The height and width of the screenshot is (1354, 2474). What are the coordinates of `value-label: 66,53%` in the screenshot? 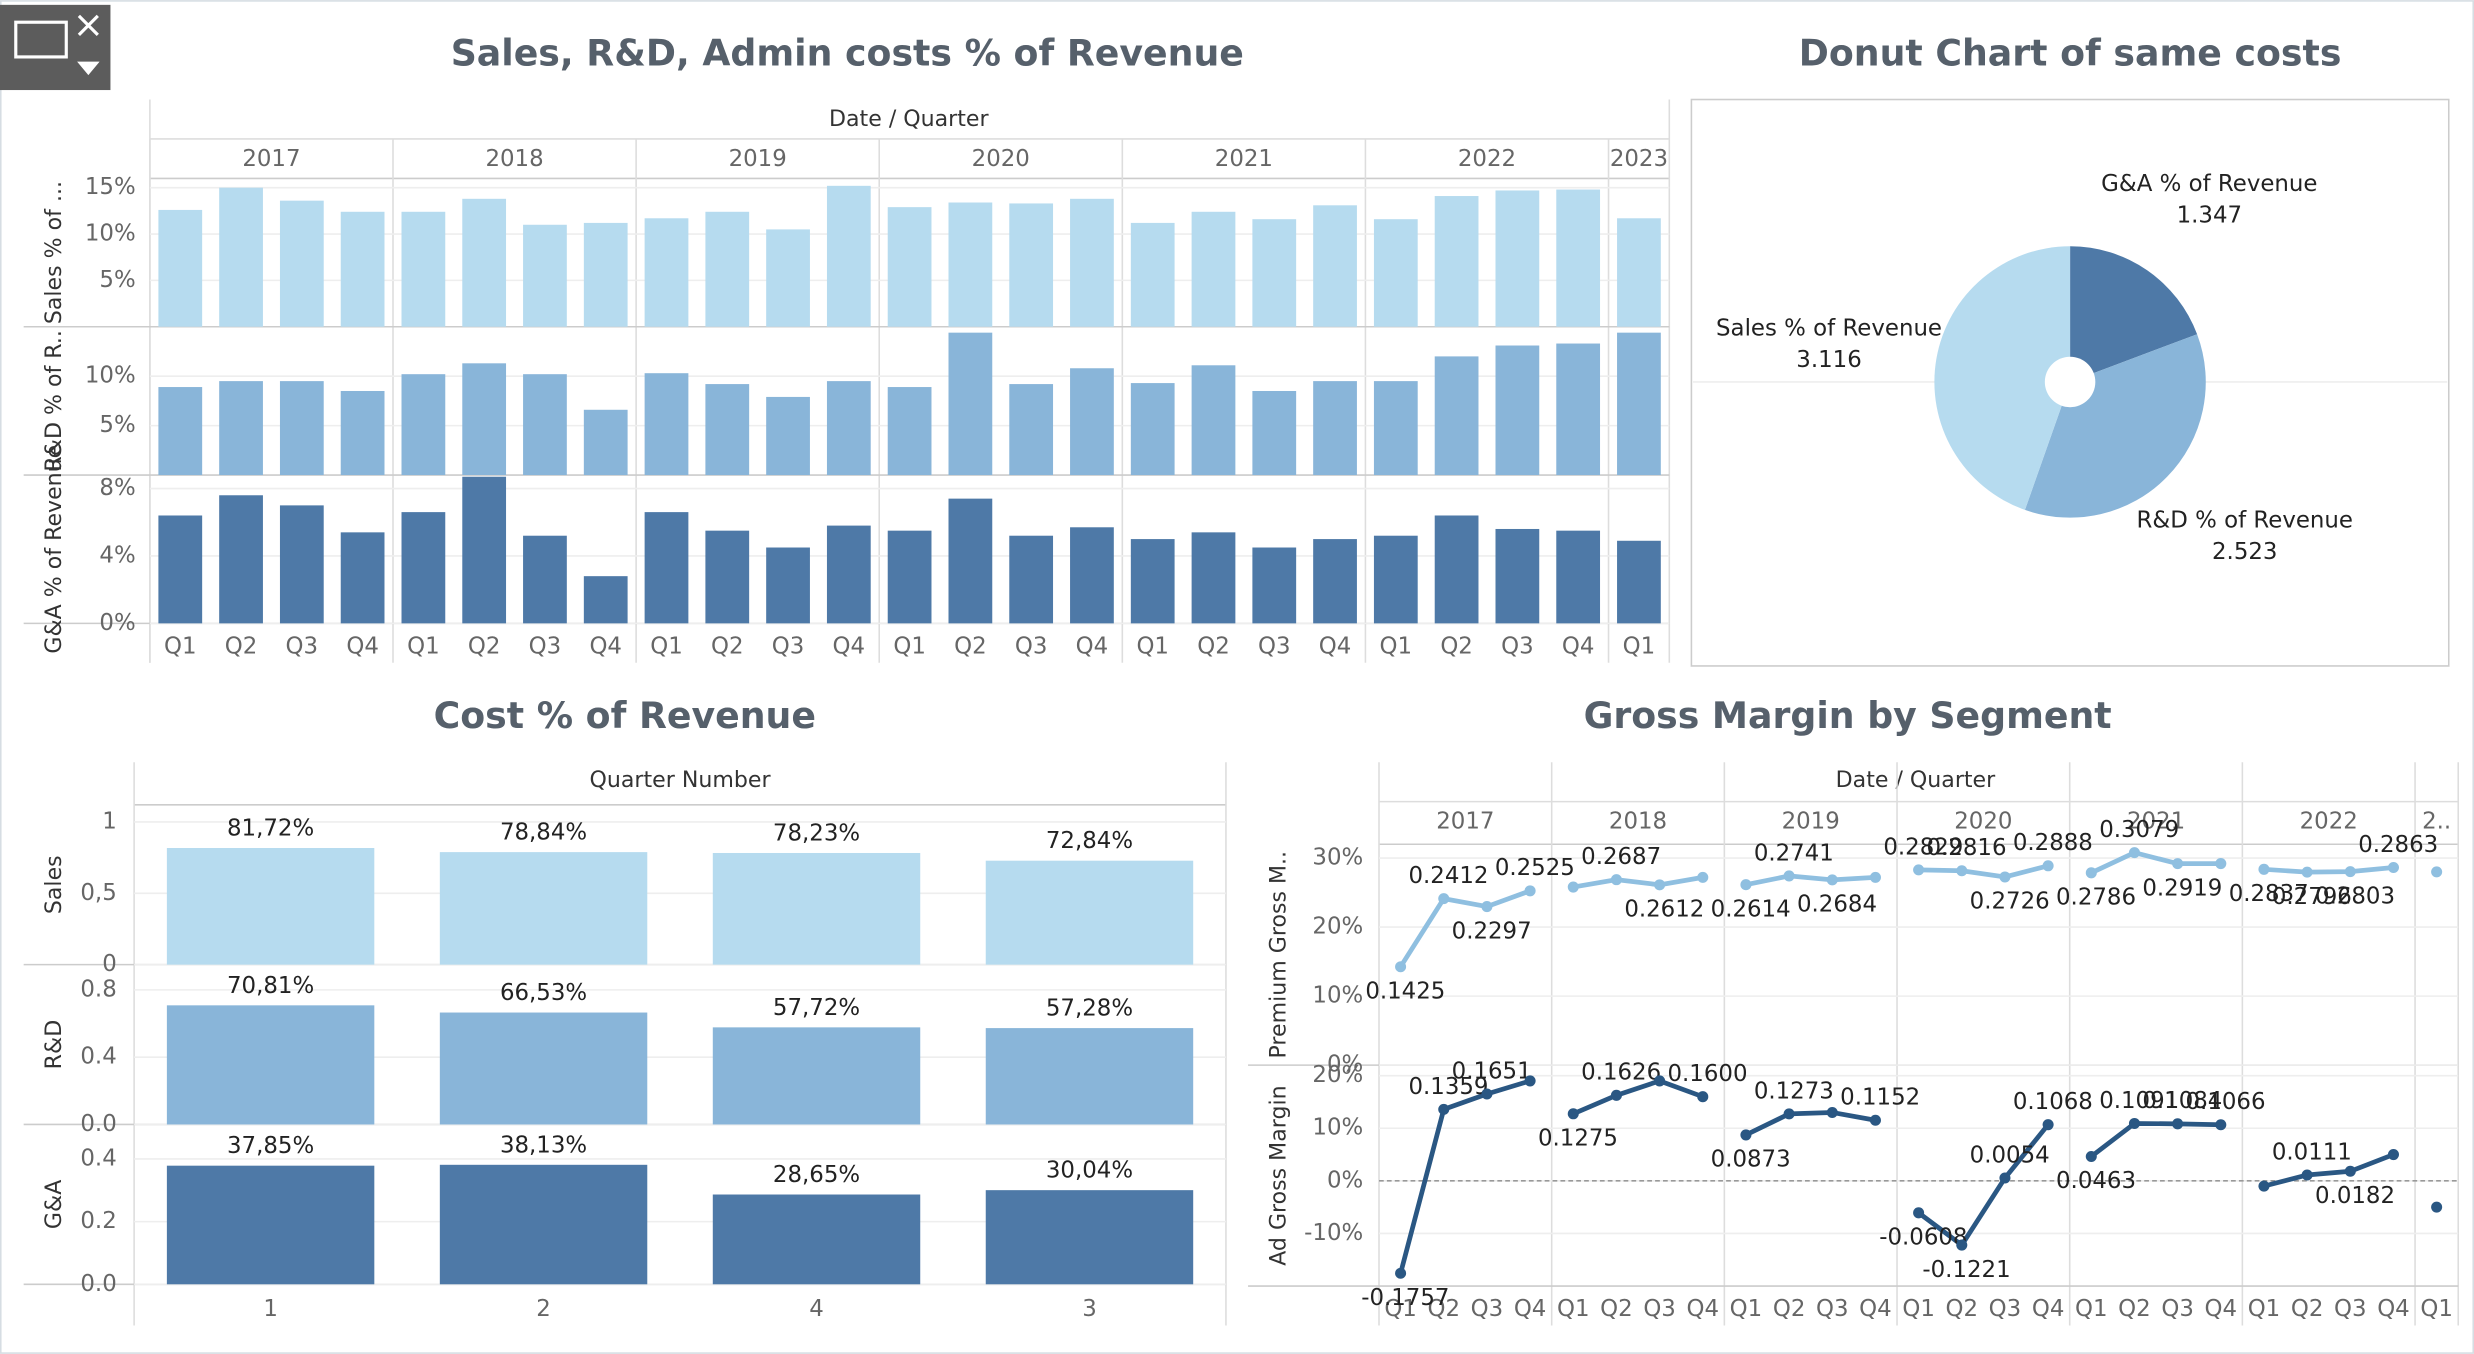 It's located at (543, 993).